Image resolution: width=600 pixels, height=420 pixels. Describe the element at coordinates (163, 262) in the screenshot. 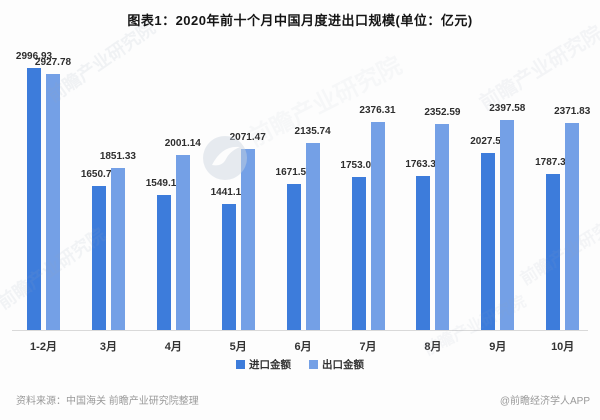

I see `bar-import-4月` at that location.